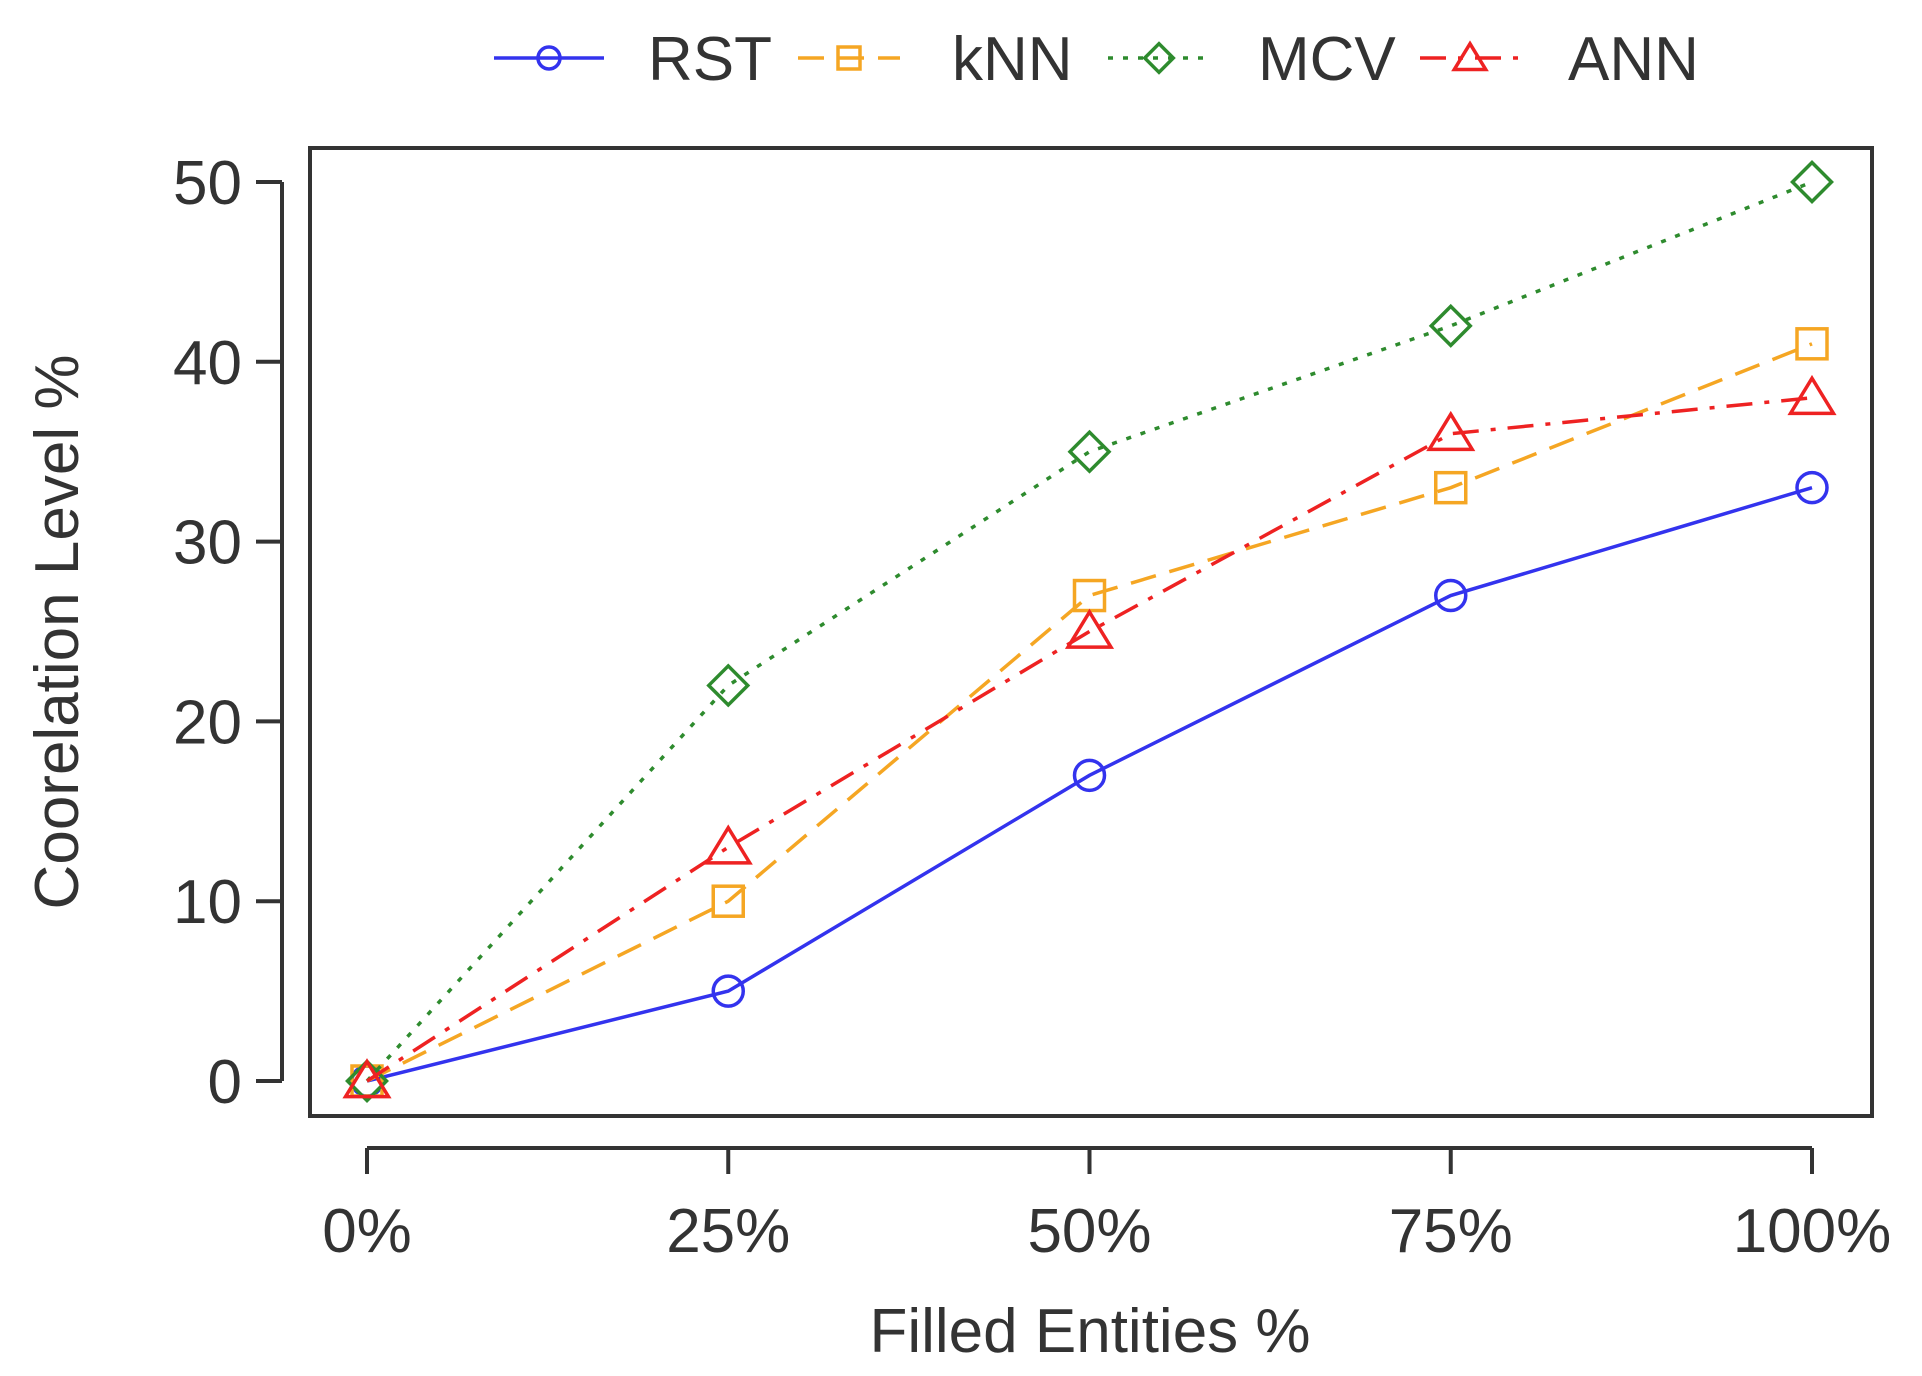 The image size is (1922, 1376). I want to click on x-tick-label: 25%, so click(728, 1231).